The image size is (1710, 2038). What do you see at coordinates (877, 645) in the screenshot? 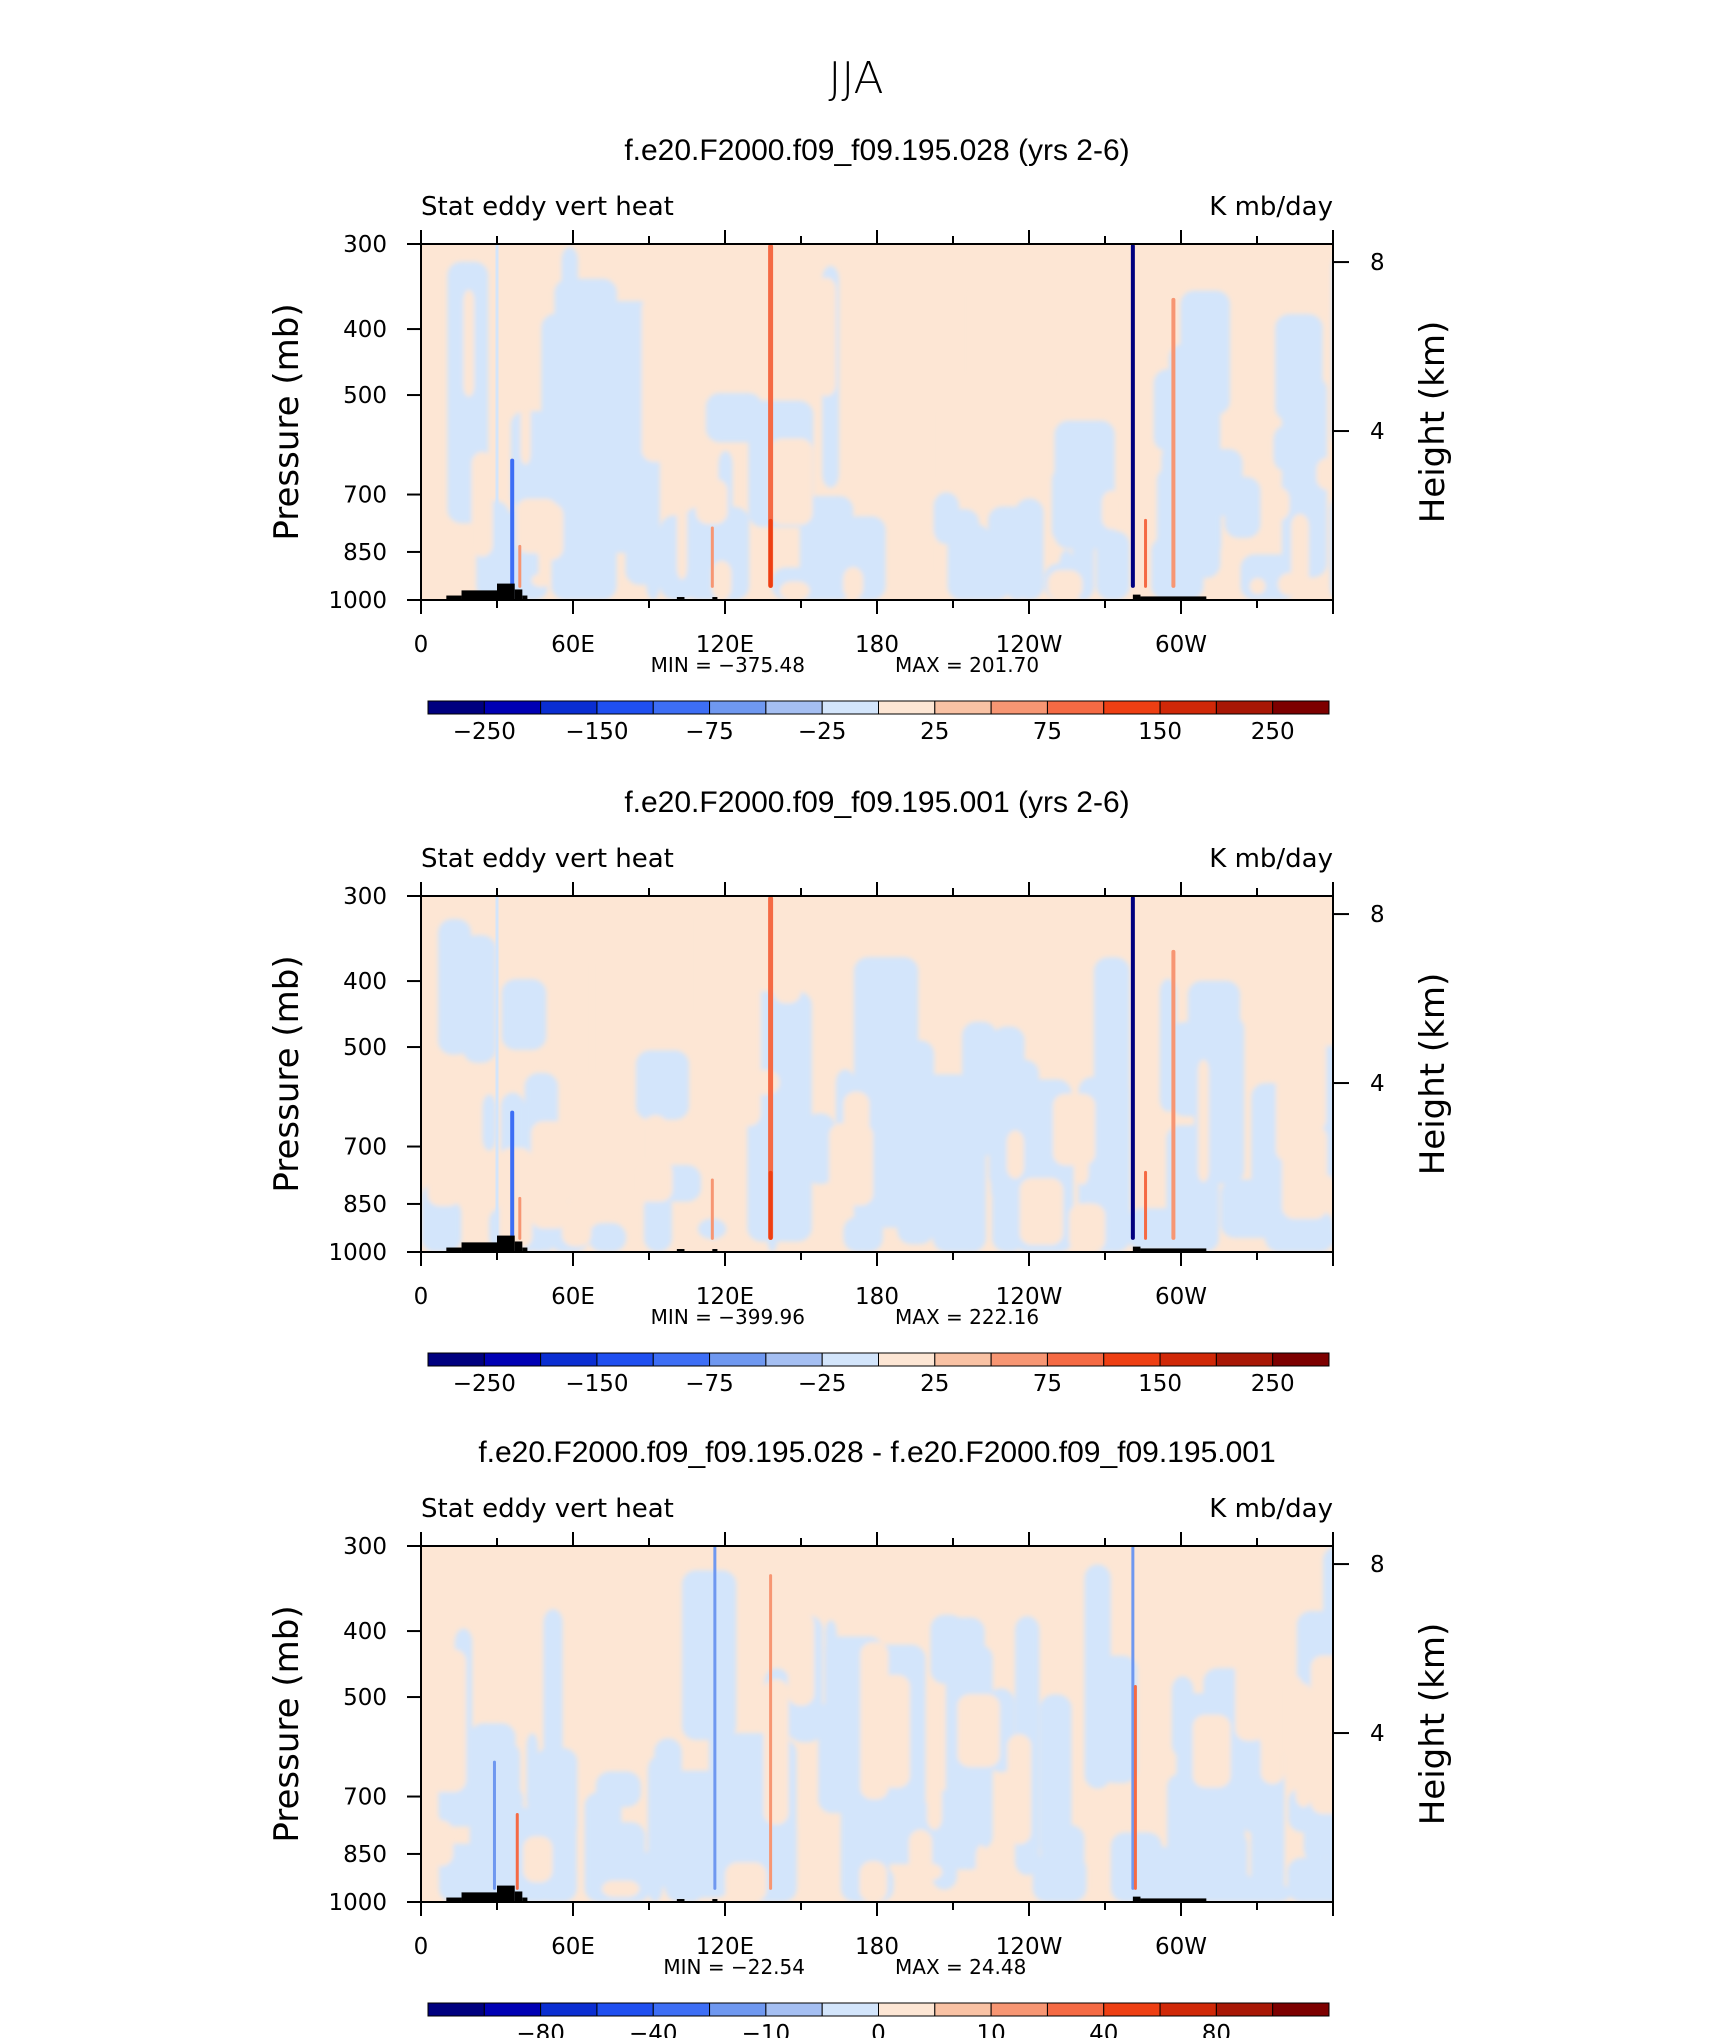
I see `x-tick-label: 180` at bounding box center [877, 645].